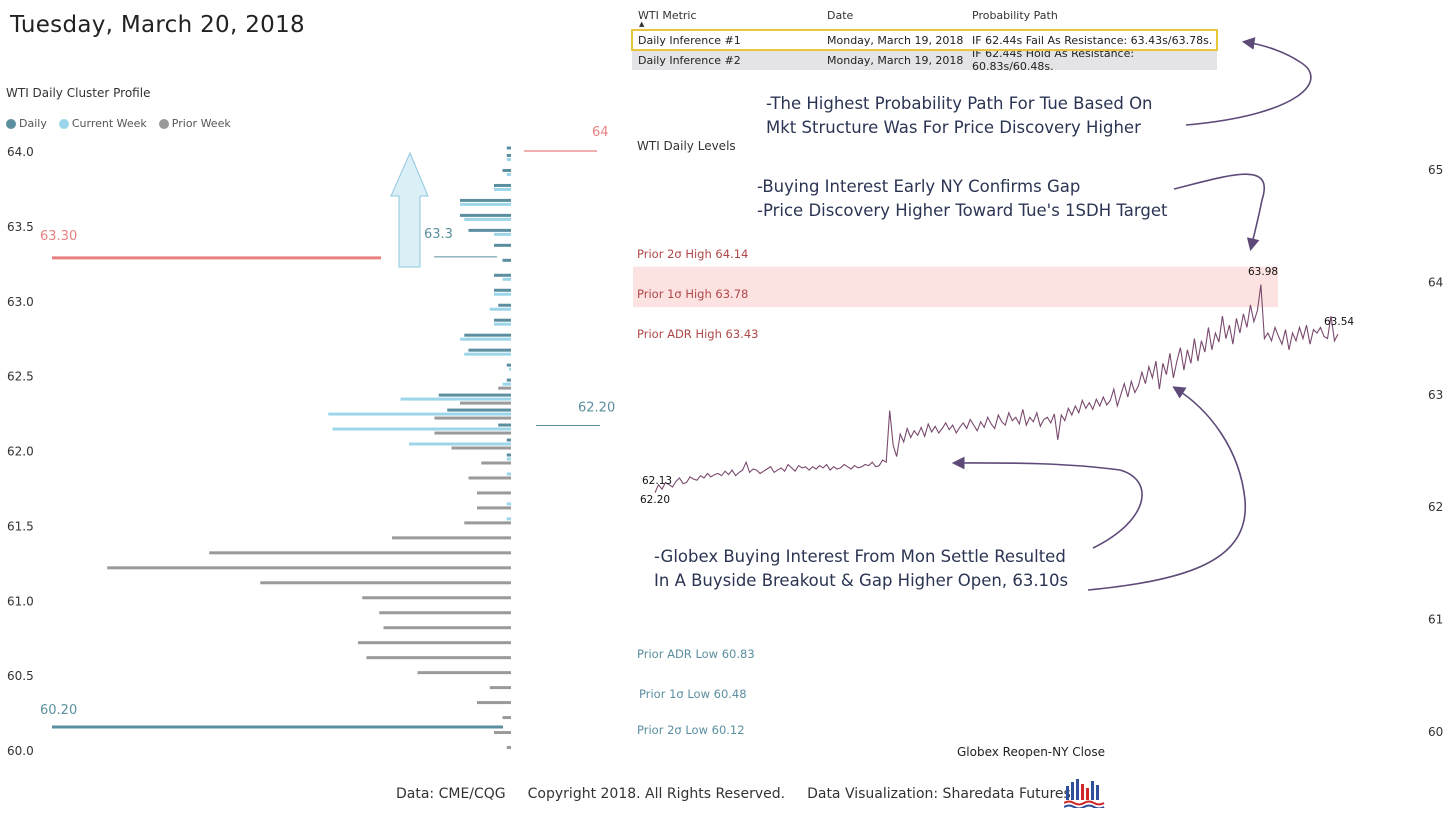 The height and width of the screenshot is (818, 1456). I want to click on legend-swatch-daily, so click(11, 123).